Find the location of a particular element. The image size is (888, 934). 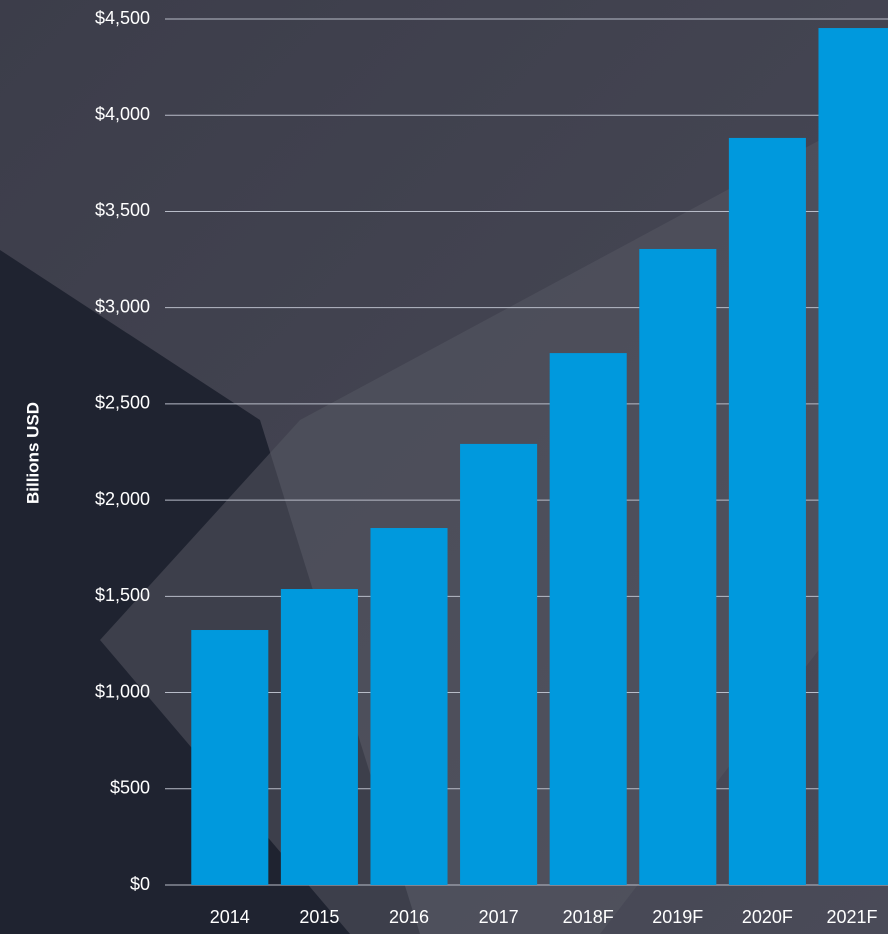

y-tick-label: $1,500 is located at coordinates (122, 595).